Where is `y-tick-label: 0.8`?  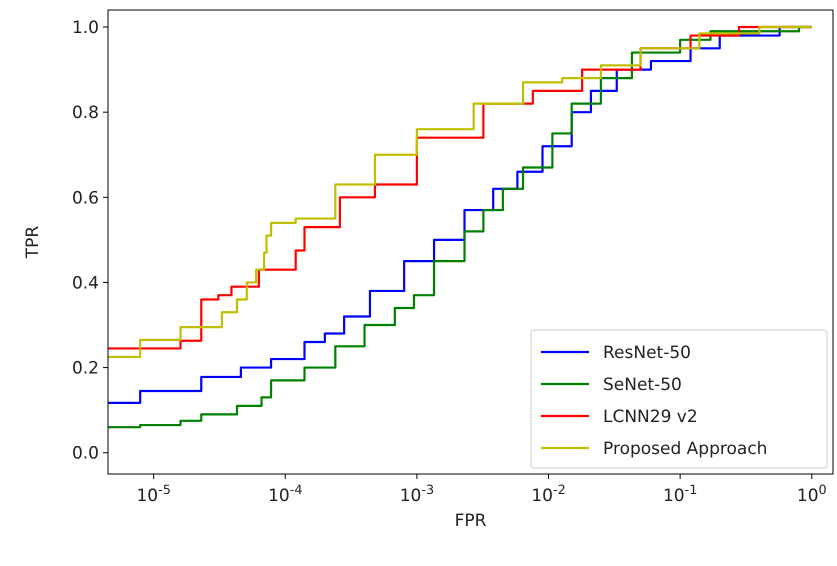
y-tick-label: 0.8 is located at coordinates (85, 113).